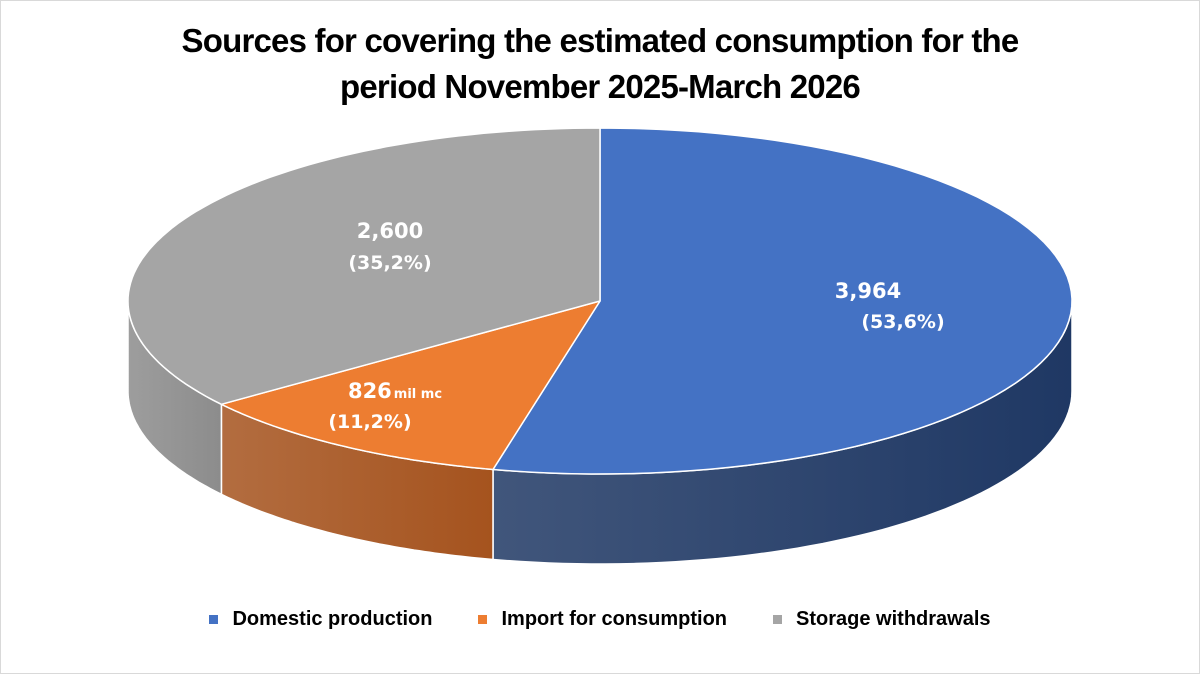 The height and width of the screenshot is (674, 1200). I want to click on legend-swatch-storage-withdrawals, so click(778, 619).